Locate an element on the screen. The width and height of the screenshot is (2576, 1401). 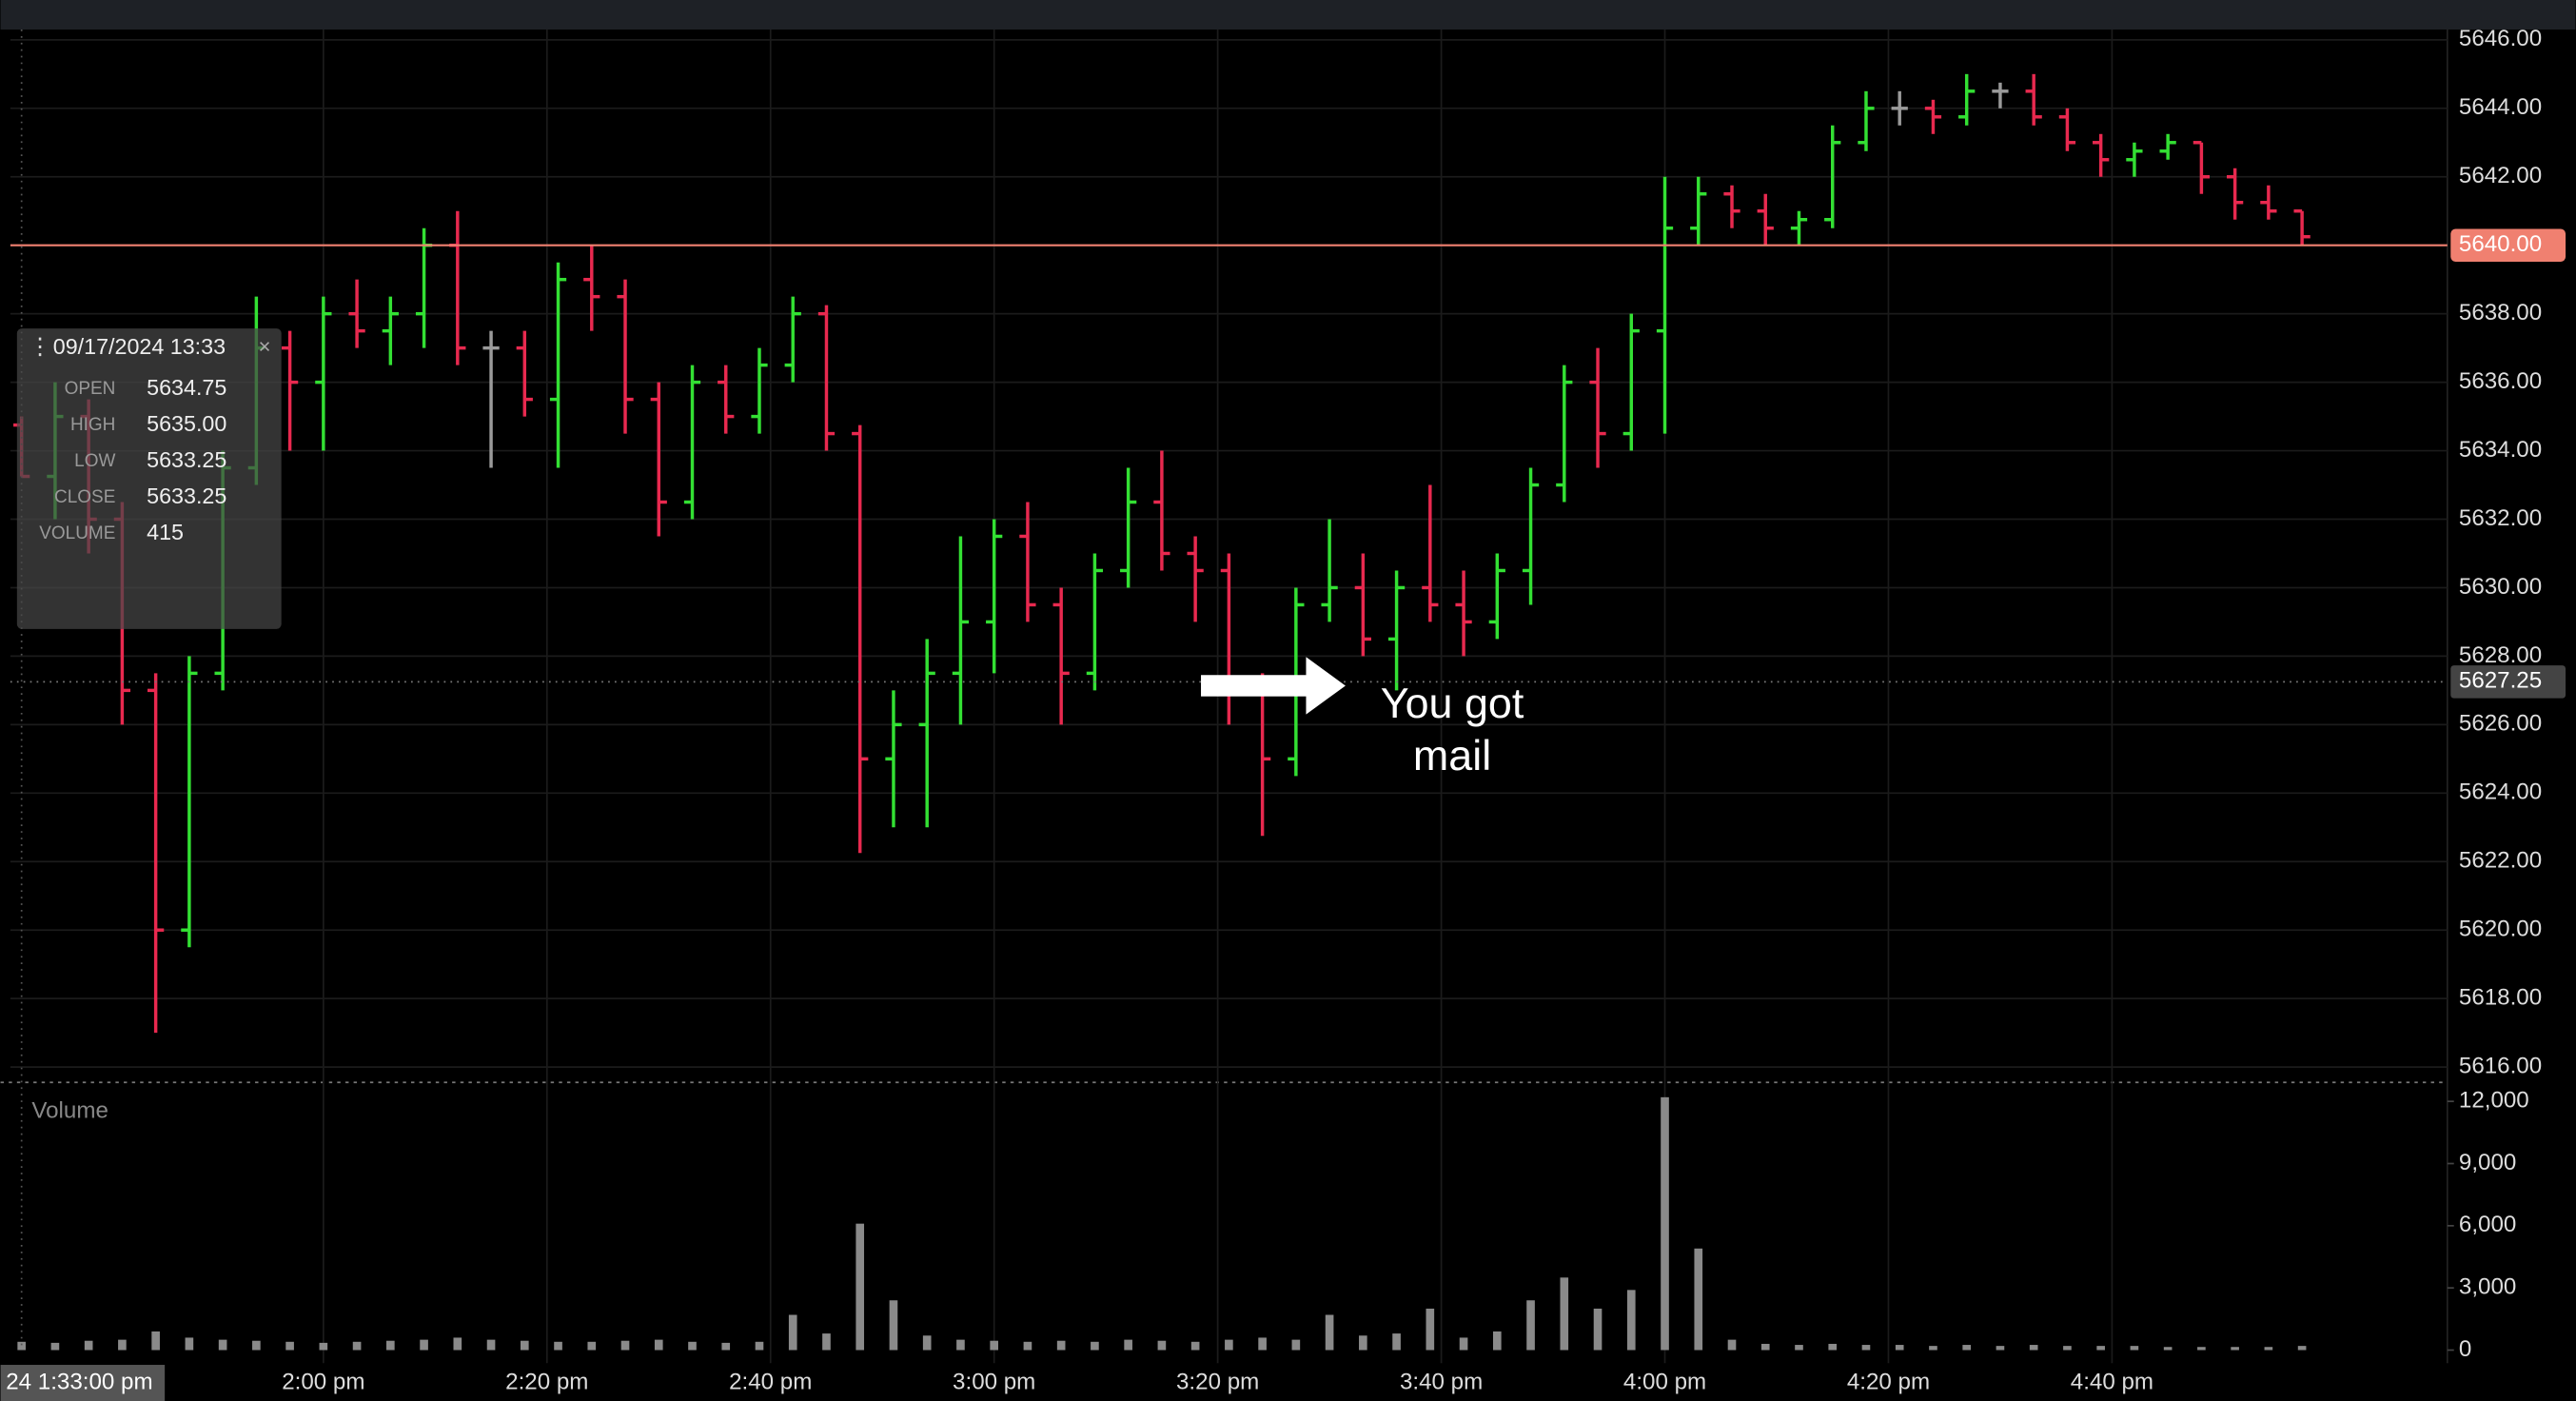
tooltip-key: VOLUME is located at coordinates (77, 533).